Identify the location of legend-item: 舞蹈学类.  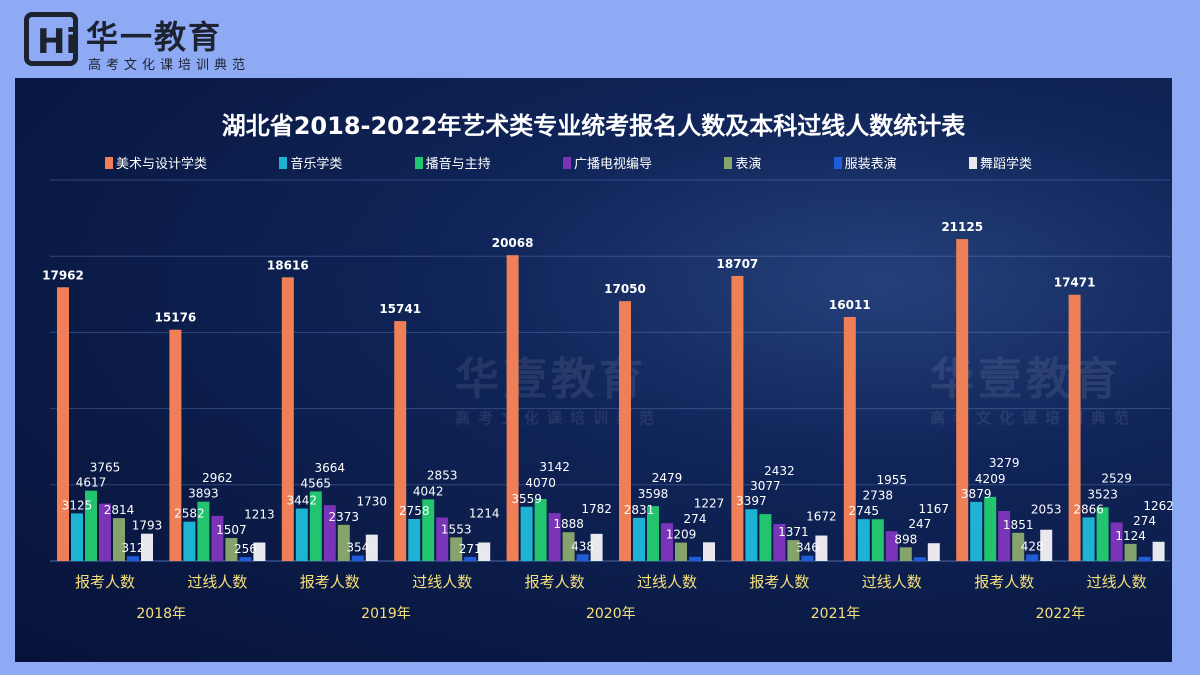
(1000, 162).